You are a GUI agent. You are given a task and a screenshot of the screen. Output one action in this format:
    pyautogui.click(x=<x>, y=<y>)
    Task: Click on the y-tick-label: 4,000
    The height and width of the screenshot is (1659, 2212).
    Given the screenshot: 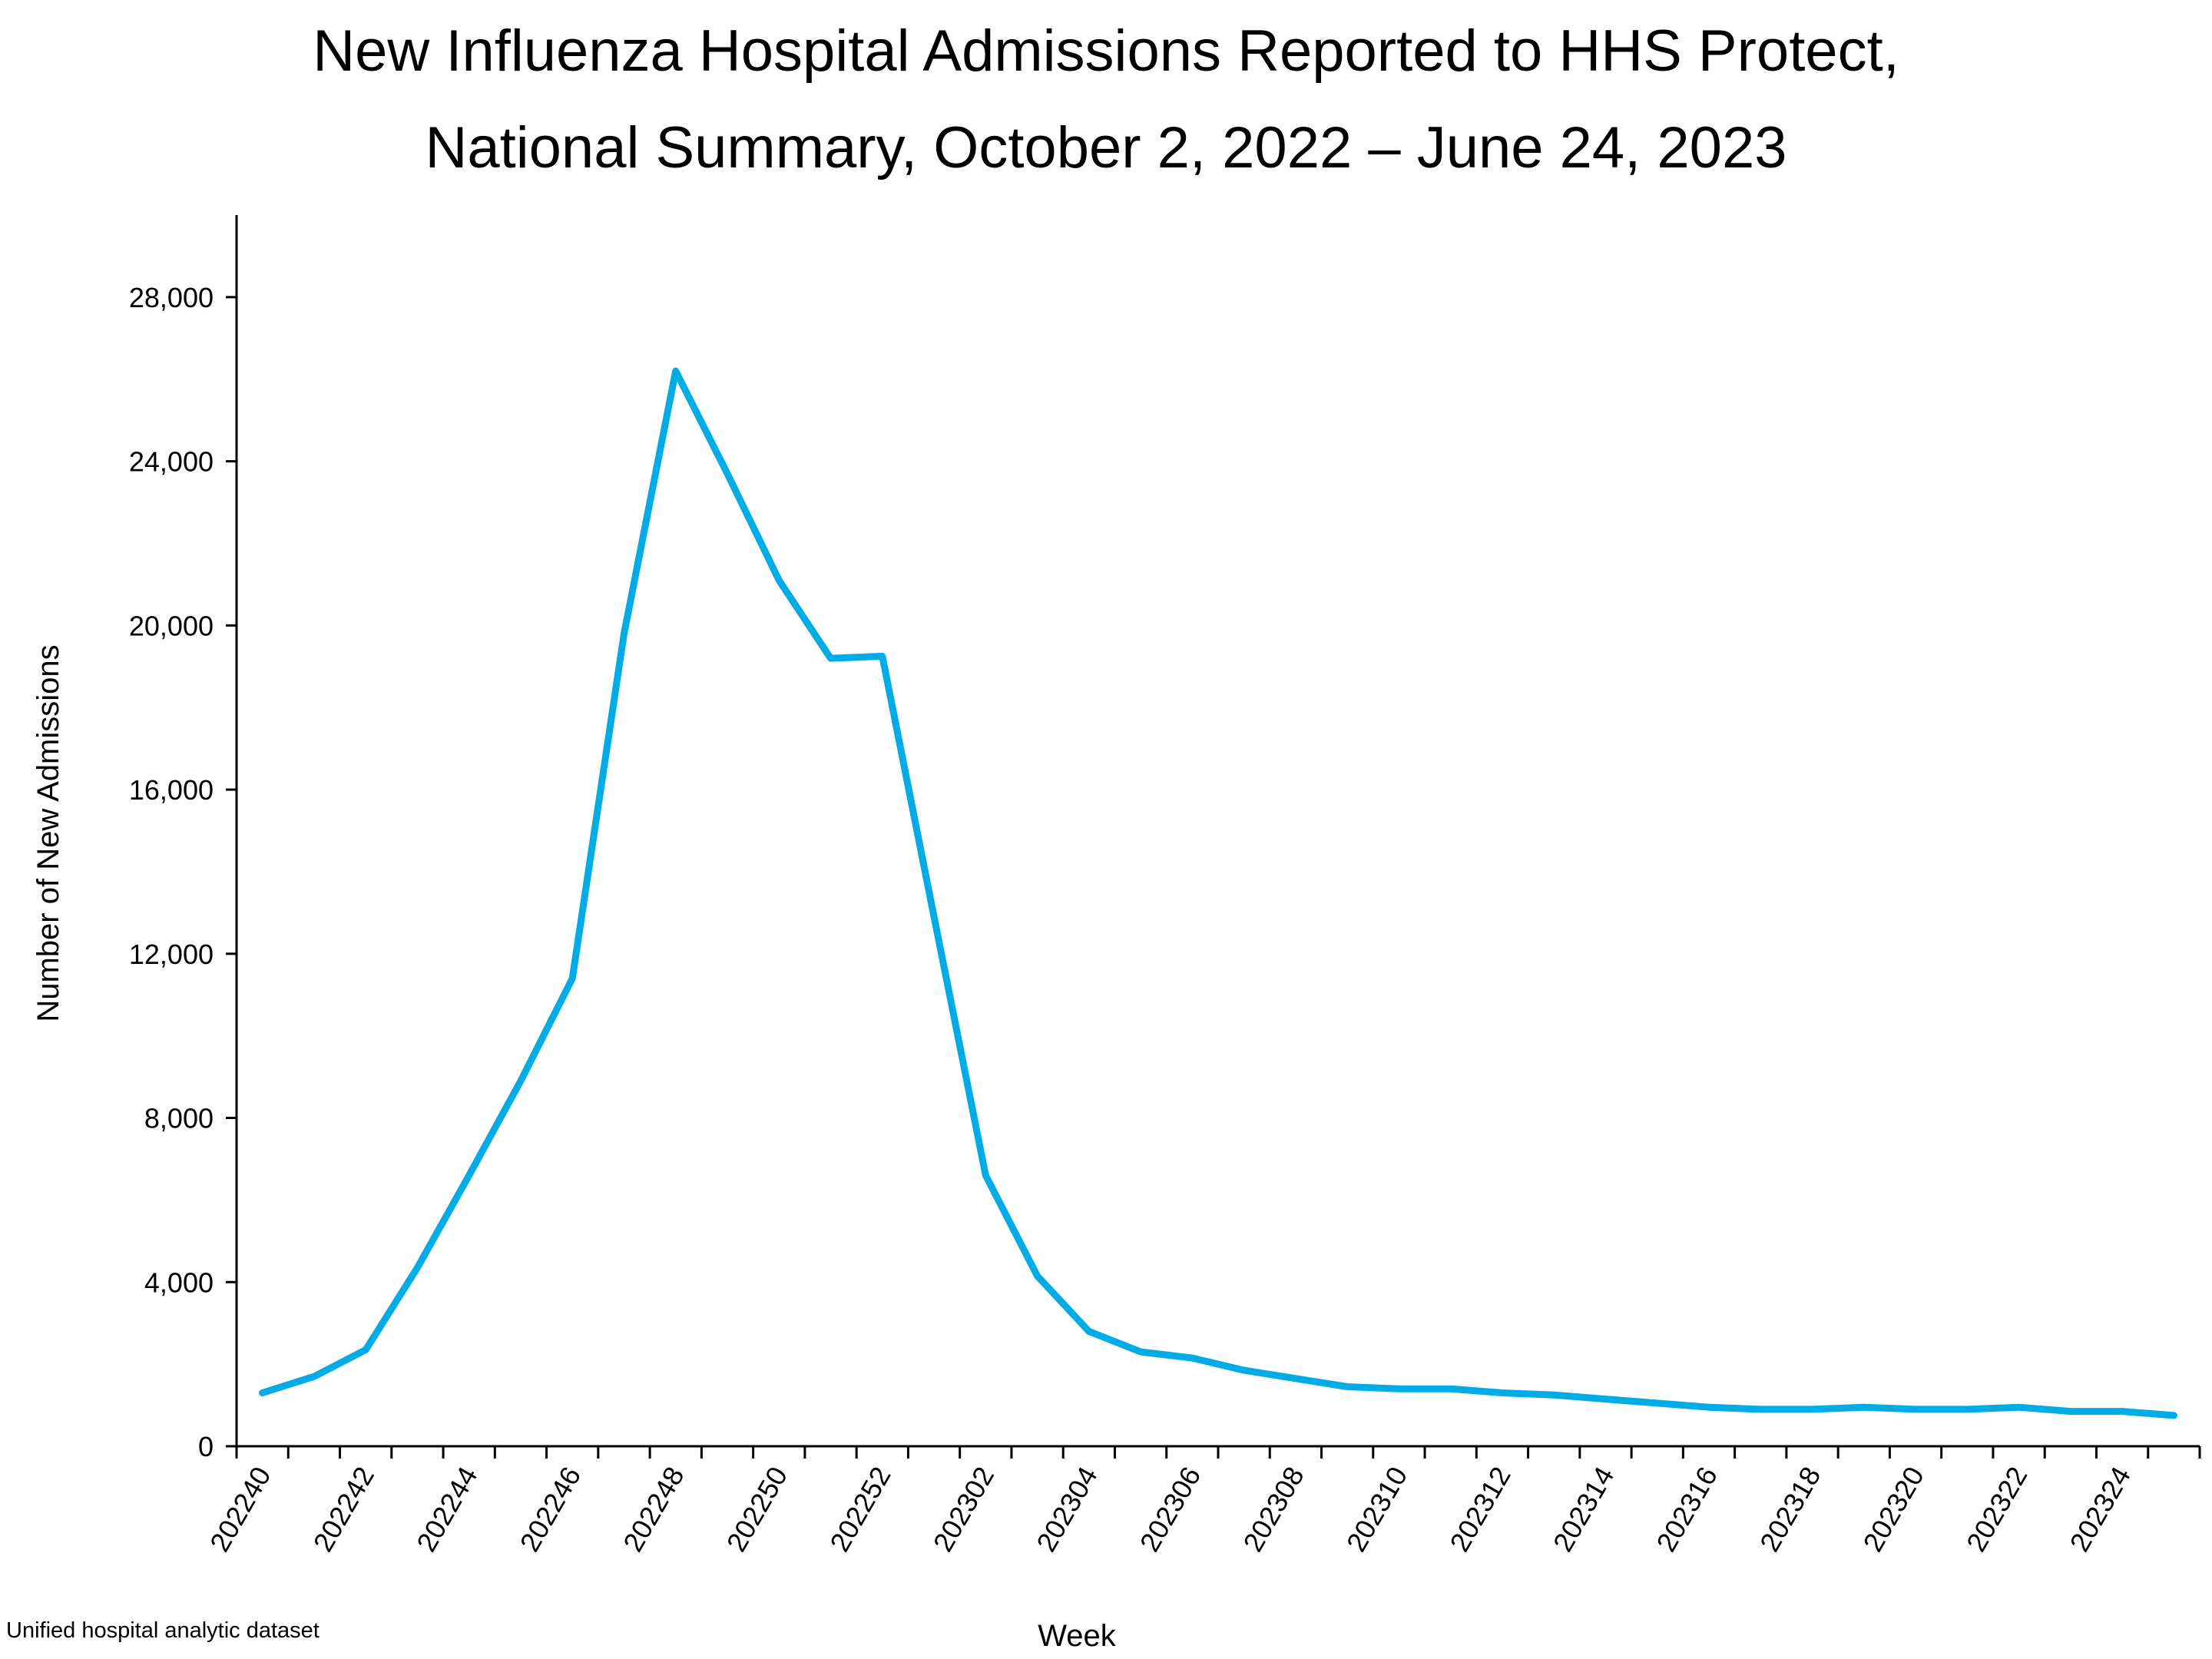 What is the action you would take?
    pyautogui.click(x=179, y=1283)
    